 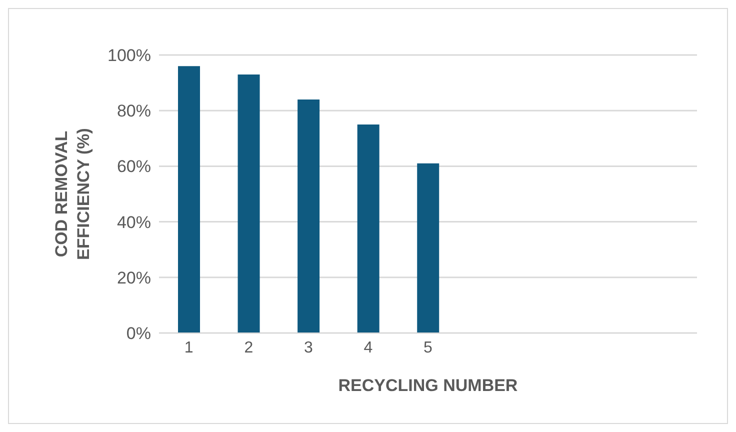 What do you see at coordinates (138, 334) in the screenshot?
I see `y-tick-label: 0%` at bounding box center [138, 334].